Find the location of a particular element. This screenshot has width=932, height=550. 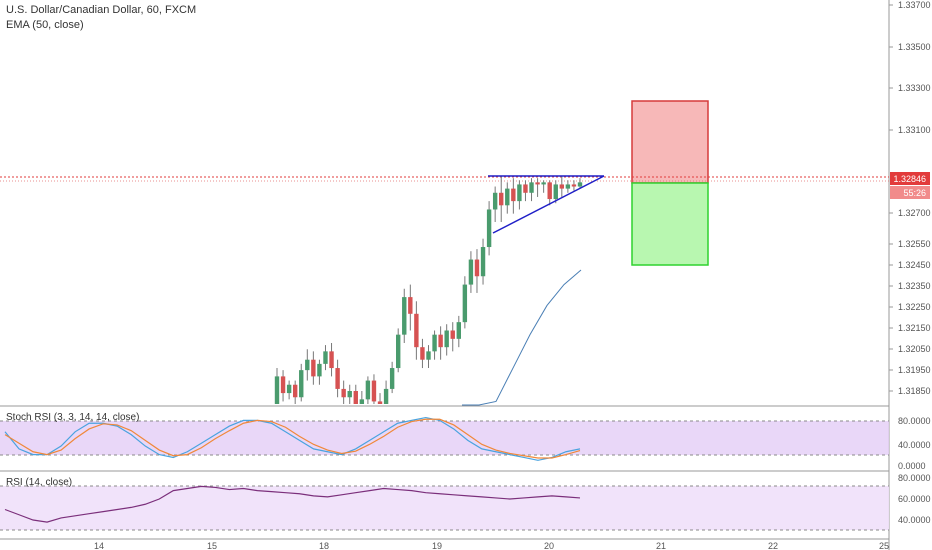

ema-line is located at coordinates (522, 337).